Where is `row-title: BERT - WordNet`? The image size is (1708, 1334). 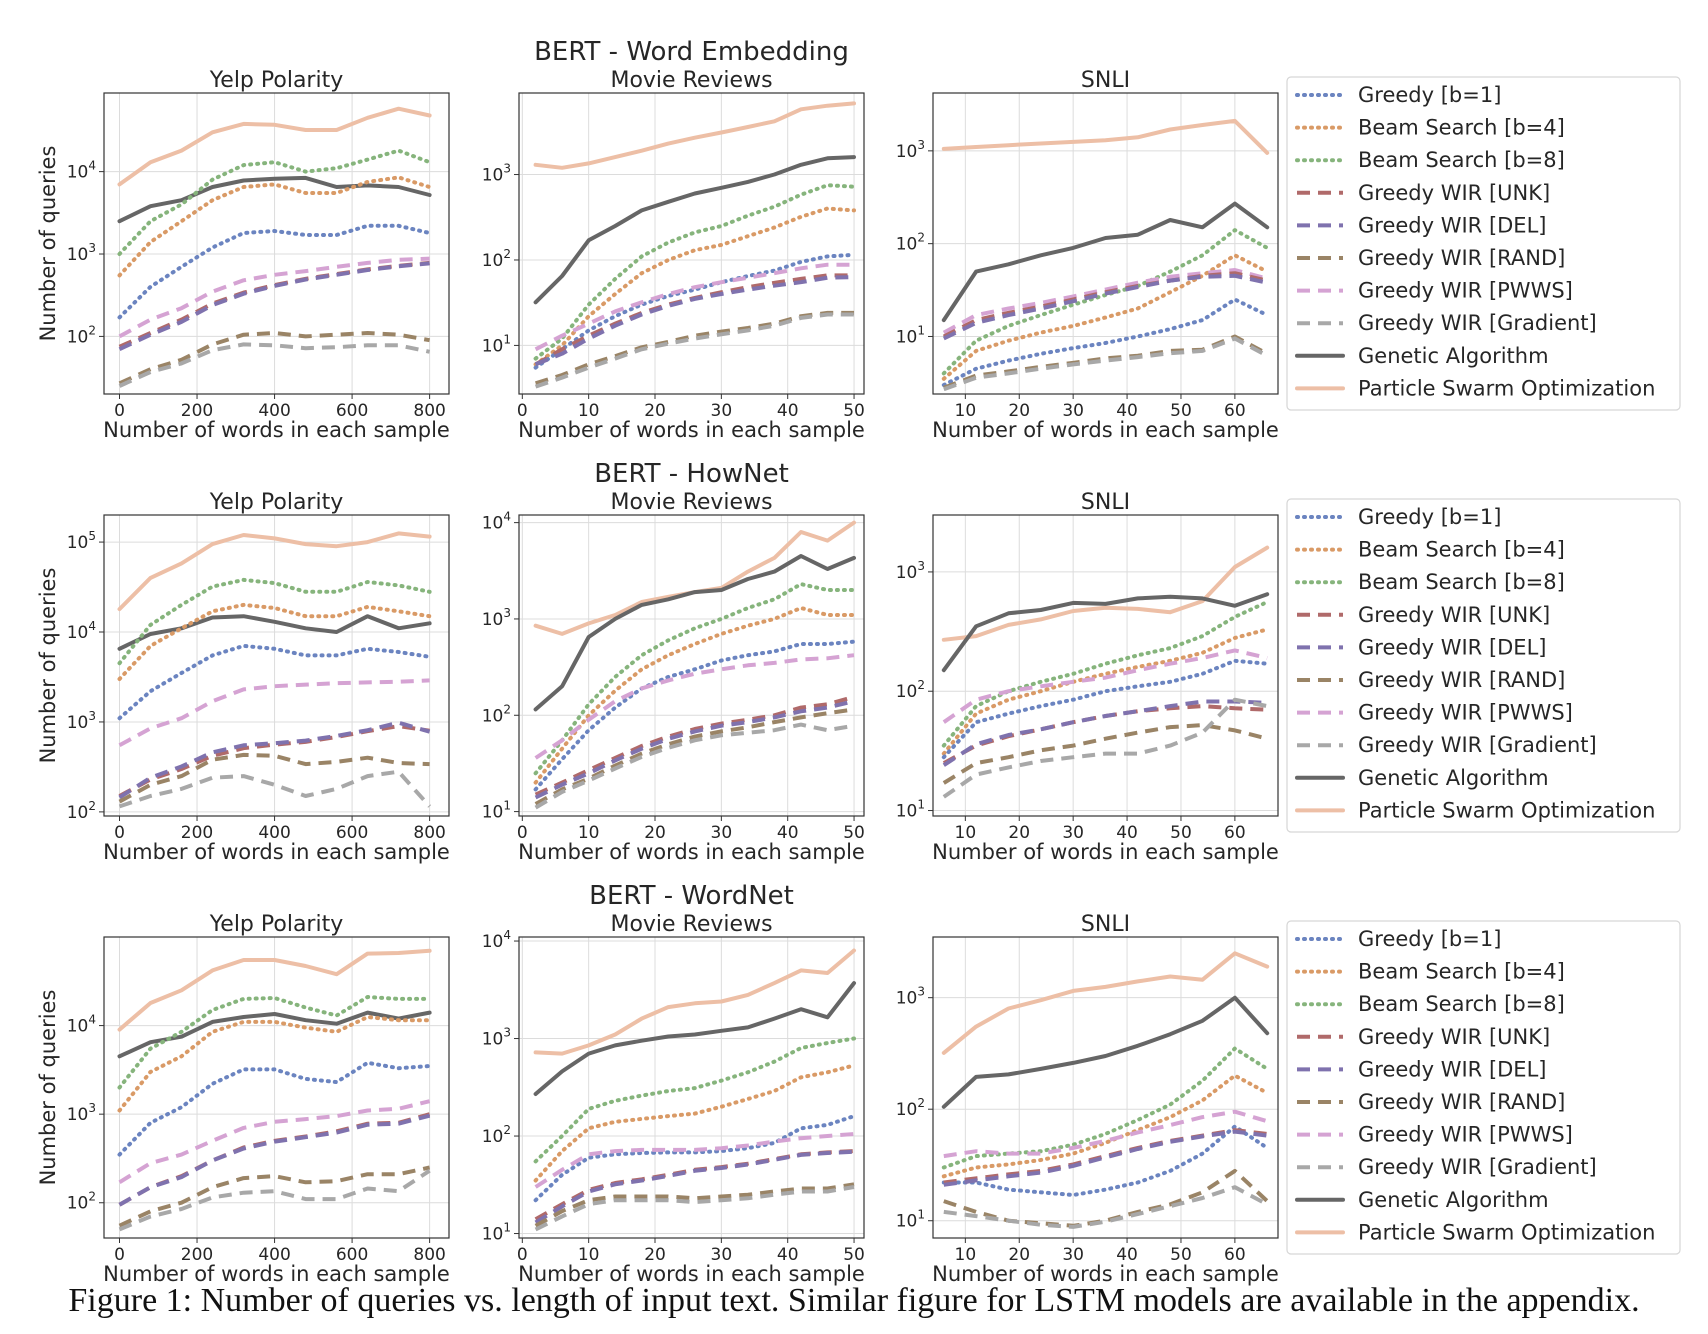 row-title: BERT - WordNet is located at coordinates (691, 896).